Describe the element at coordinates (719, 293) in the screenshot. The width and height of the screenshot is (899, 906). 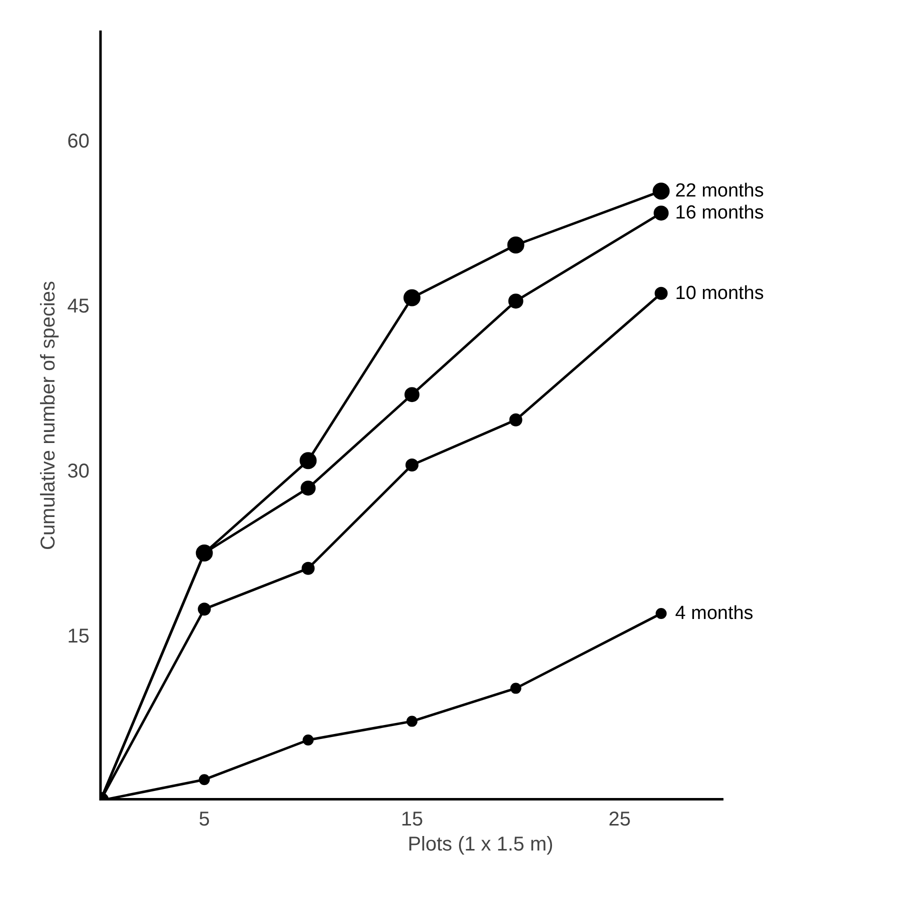
I see `series-label: 10 months` at that location.